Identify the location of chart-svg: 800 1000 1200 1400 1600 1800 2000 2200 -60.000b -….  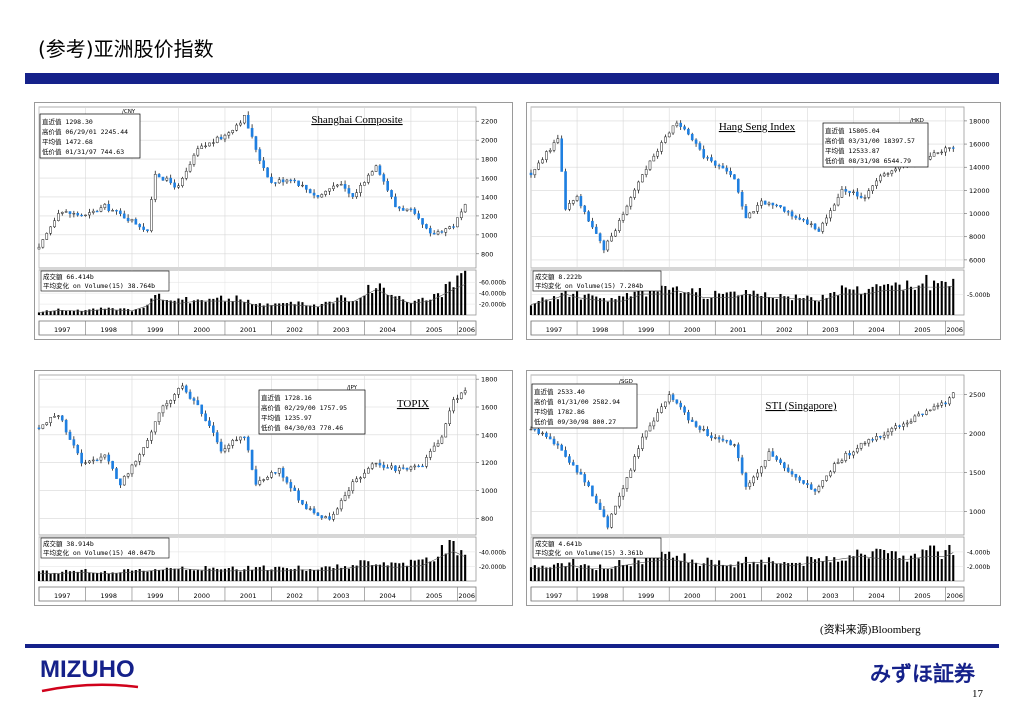
(271, 221).